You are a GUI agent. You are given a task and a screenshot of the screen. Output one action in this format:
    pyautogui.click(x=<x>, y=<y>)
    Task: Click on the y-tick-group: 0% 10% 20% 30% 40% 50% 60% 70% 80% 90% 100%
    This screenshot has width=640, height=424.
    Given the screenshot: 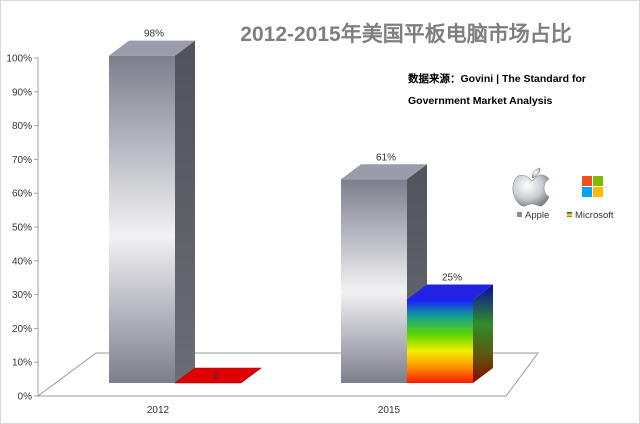 What is the action you would take?
    pyautogui.click(x=22, y=228)
    